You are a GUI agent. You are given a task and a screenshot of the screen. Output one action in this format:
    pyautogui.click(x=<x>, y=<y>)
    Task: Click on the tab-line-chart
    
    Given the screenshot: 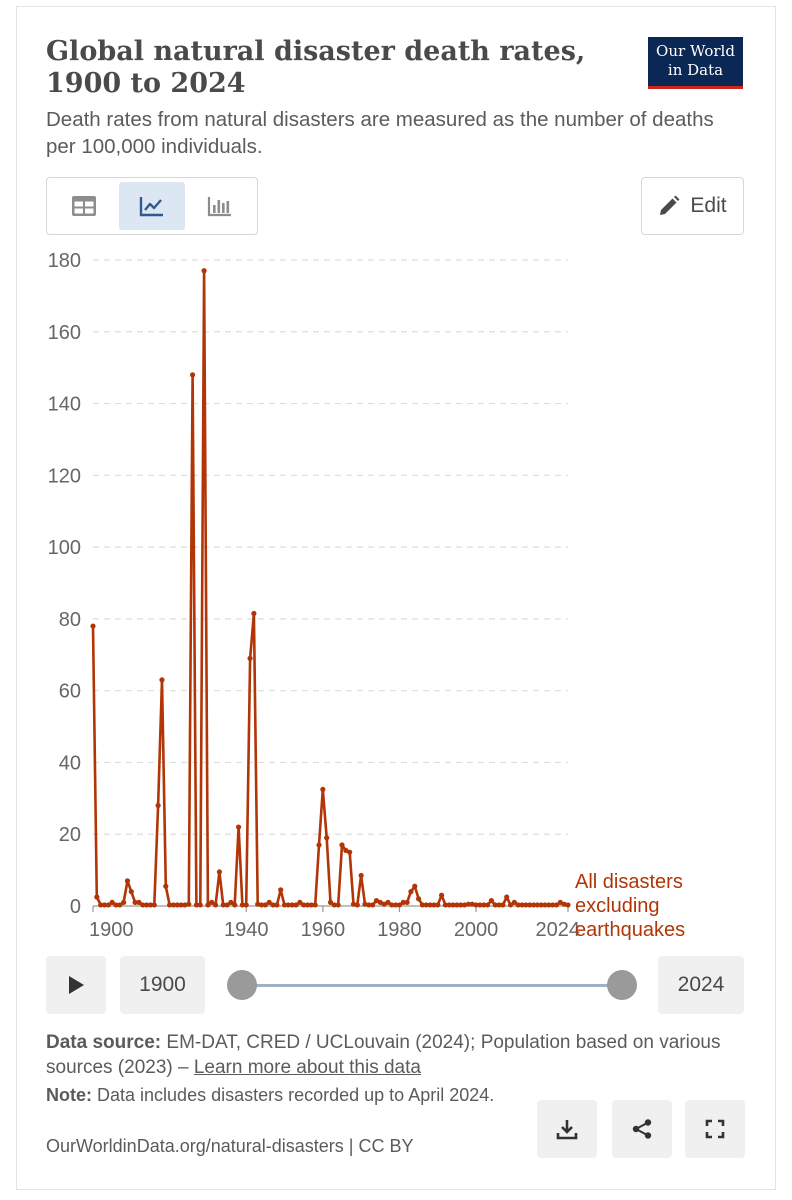 What is the action you would take?
    pyautogui.click(x=152, y=206)
    